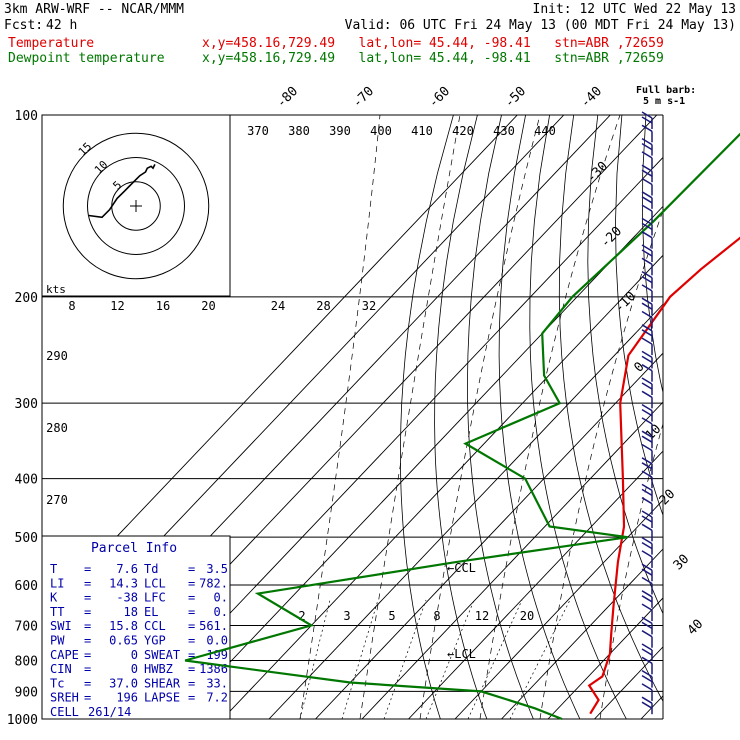 The height and width of the screenshot is (740, 740). Describe the element at coordinates (123, 626) in the screenshot. I see `parcel-param-value: 15.8` at that location.